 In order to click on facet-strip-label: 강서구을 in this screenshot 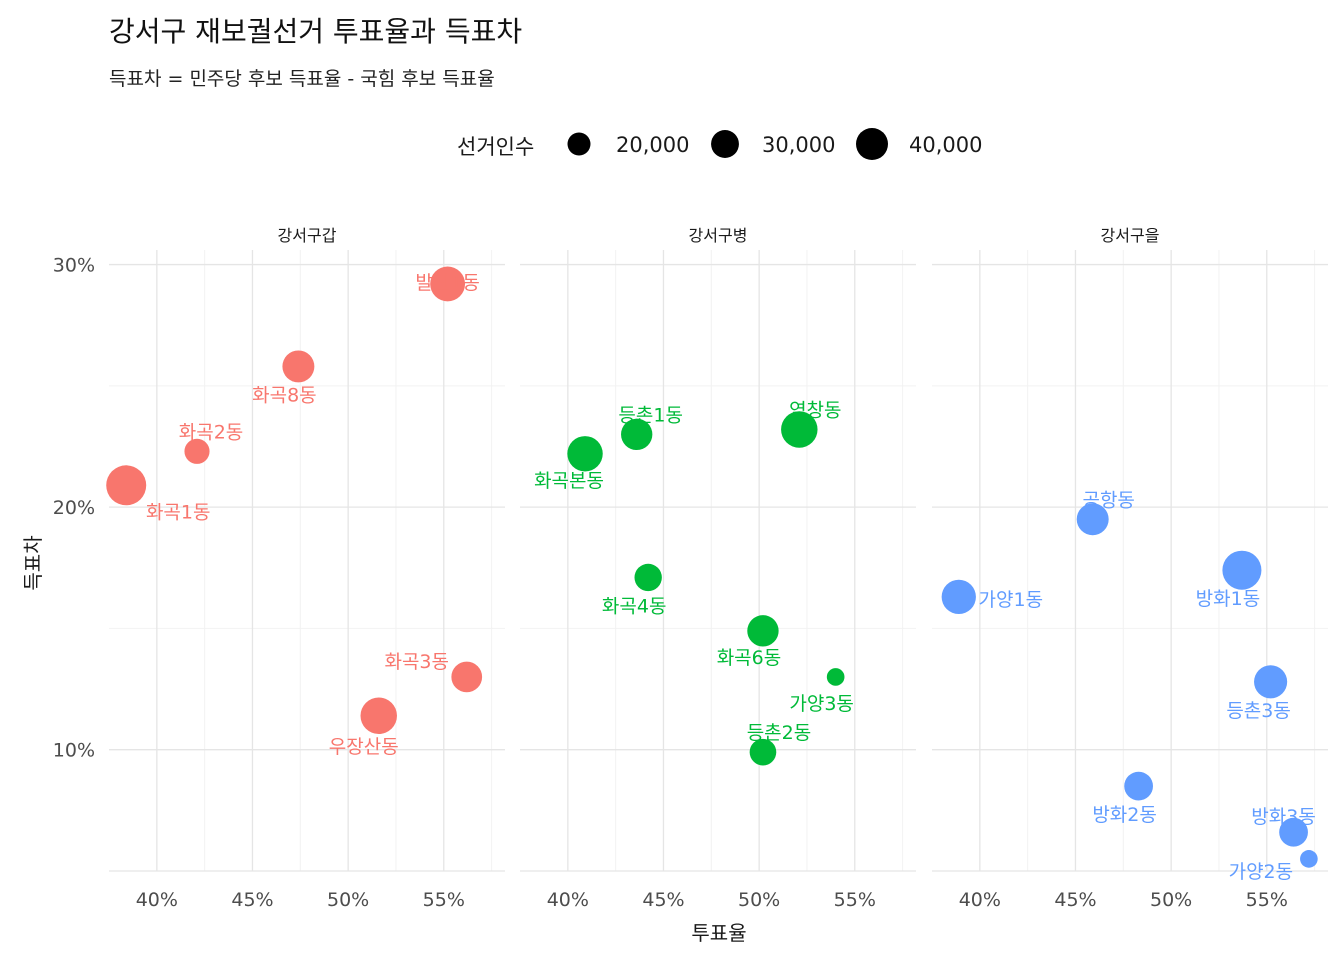, I will do `click(1130, 235)`.